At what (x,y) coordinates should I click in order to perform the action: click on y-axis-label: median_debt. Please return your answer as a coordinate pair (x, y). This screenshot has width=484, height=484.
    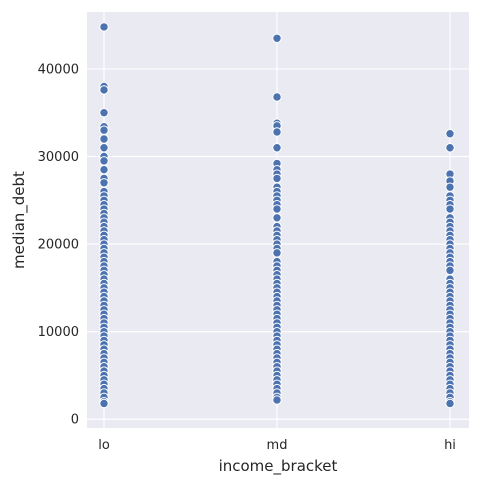
    Looking at the image, I should click on (19, 220).